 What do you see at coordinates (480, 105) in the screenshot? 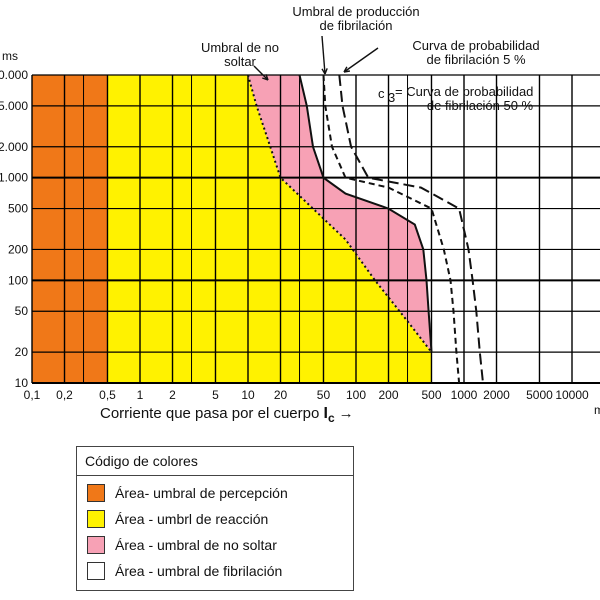
I see `annotation-text: de fibrilación 50 %` at bounding box center [480, 105].